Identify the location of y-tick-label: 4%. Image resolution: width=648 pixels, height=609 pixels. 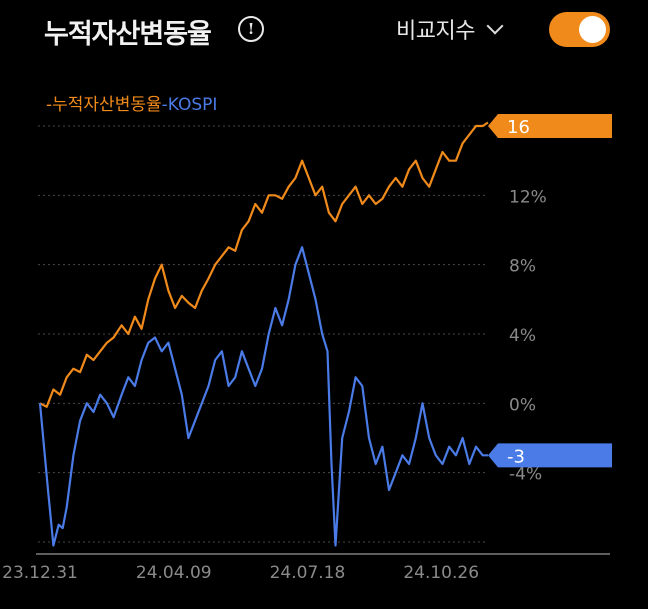
(522, 336).